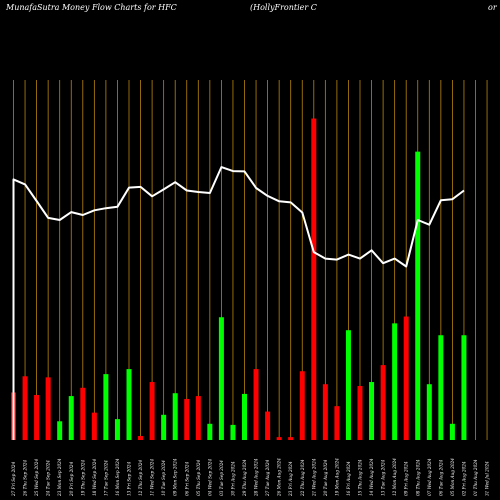 The width and height of the screenshot is (500, 500). I want to click on x-tick-label: 13 Tue Aug 2024, so click(383, 477).